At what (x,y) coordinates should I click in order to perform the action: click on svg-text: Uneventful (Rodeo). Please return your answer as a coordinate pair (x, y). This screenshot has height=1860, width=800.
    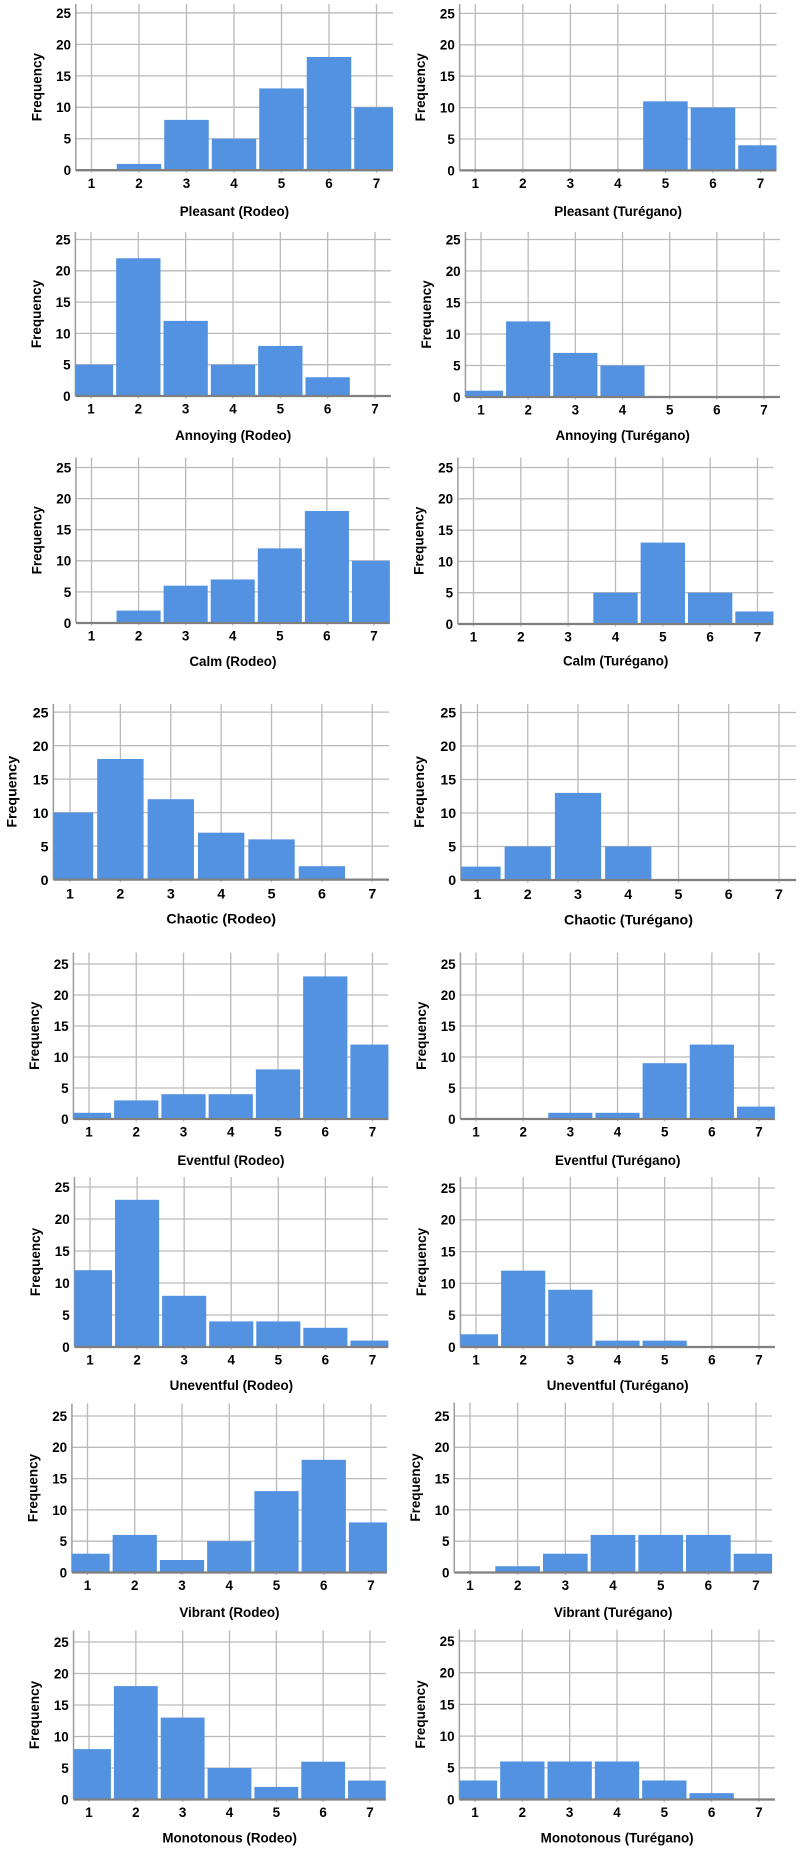
    Looking at the image, I should click on (231, 1385).